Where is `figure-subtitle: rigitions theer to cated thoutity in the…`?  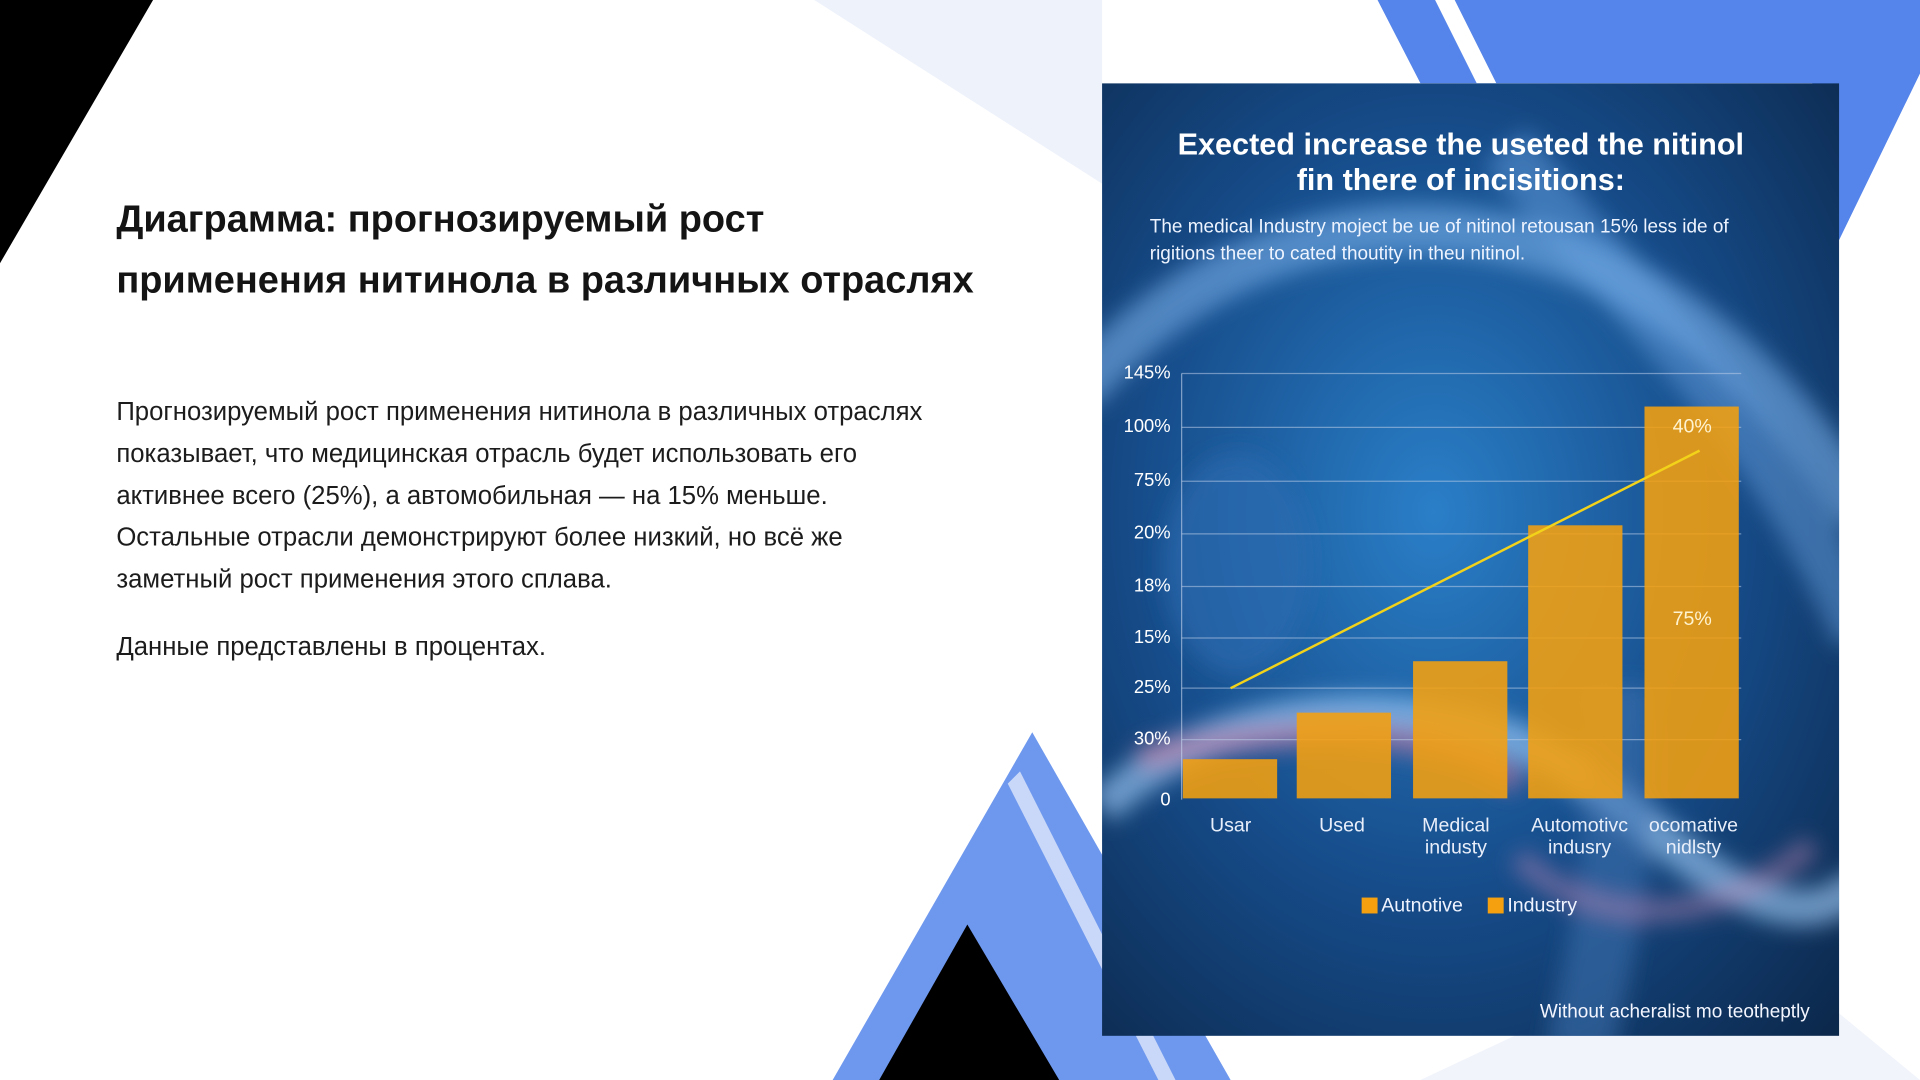
figure-subtitle: rigitions theer to cated thoutity in the… is located at coordinates (1337, 254).